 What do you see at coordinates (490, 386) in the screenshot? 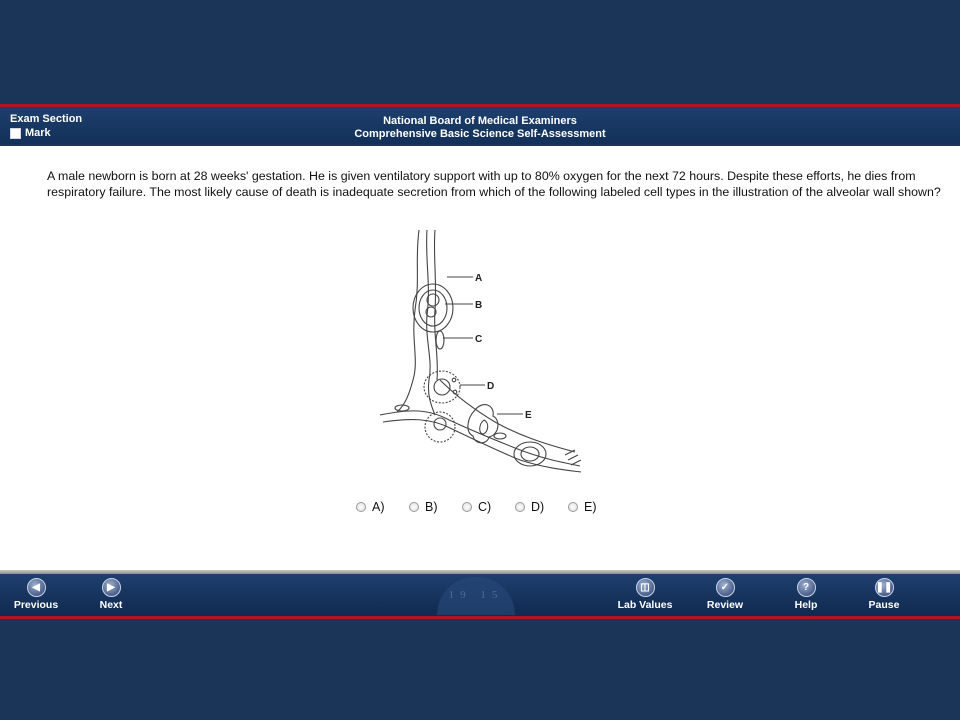
I see `label-d: D` at bounding box center [490, 386].